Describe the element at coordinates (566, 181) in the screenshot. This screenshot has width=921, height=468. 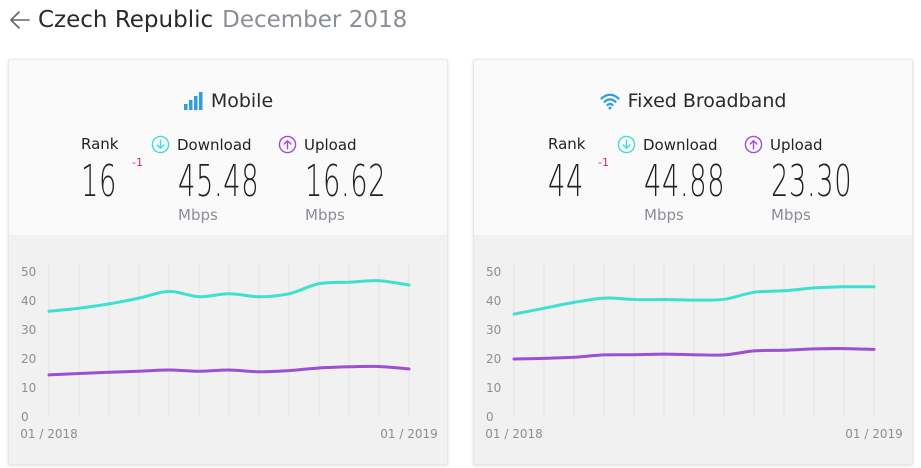
I see `rank-value: 44` at that location.